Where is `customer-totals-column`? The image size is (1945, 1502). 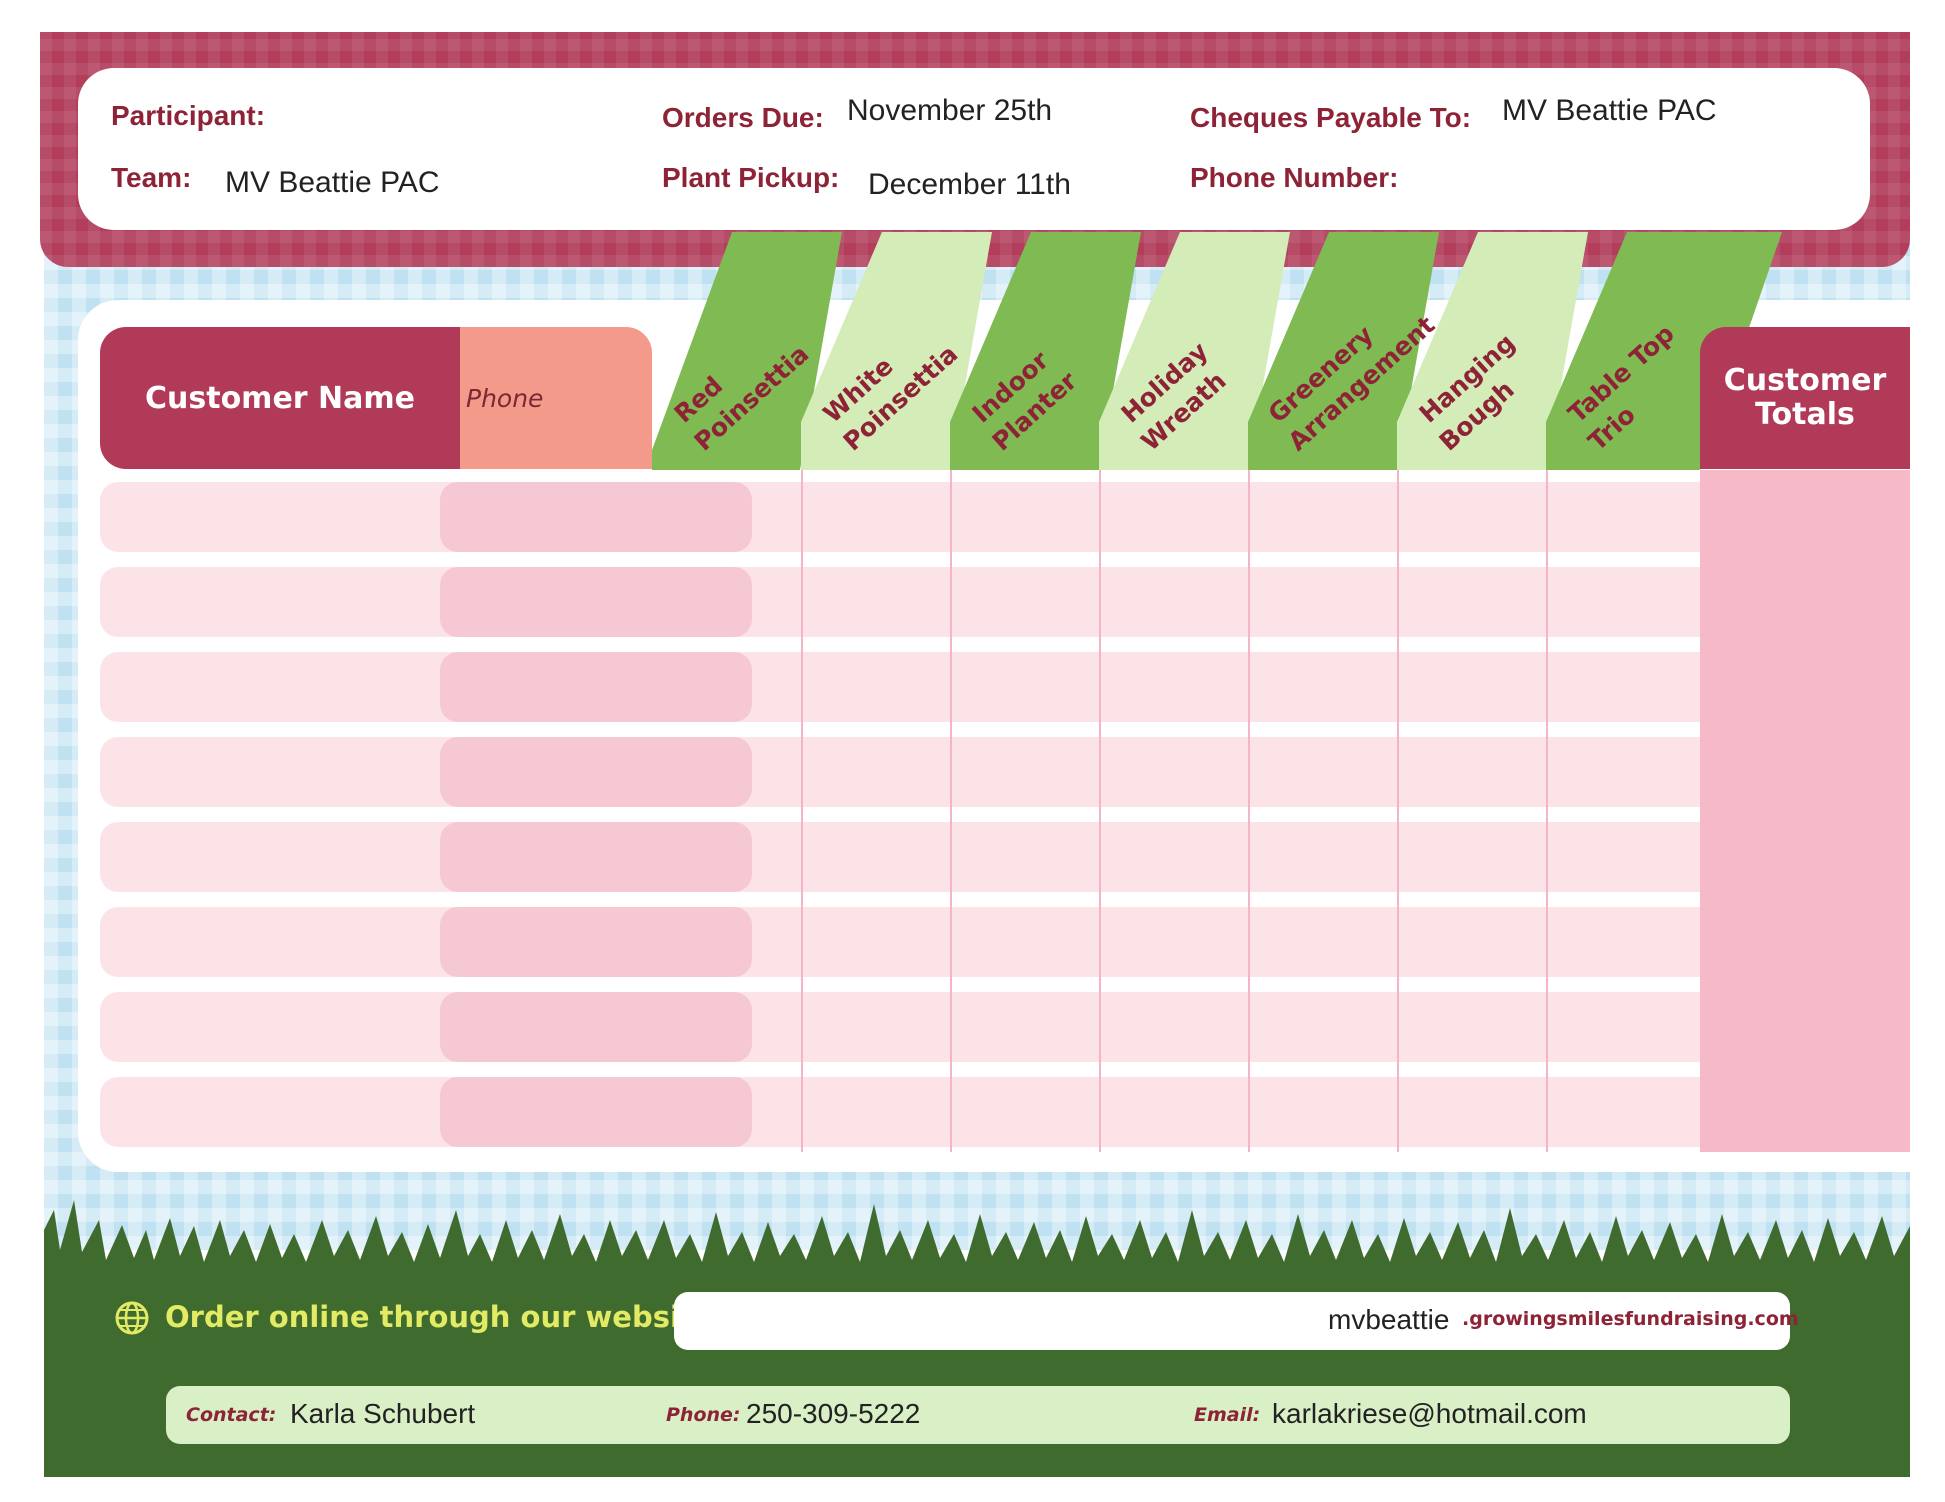 customer-totals-column is located at coordinates (1805, 811).